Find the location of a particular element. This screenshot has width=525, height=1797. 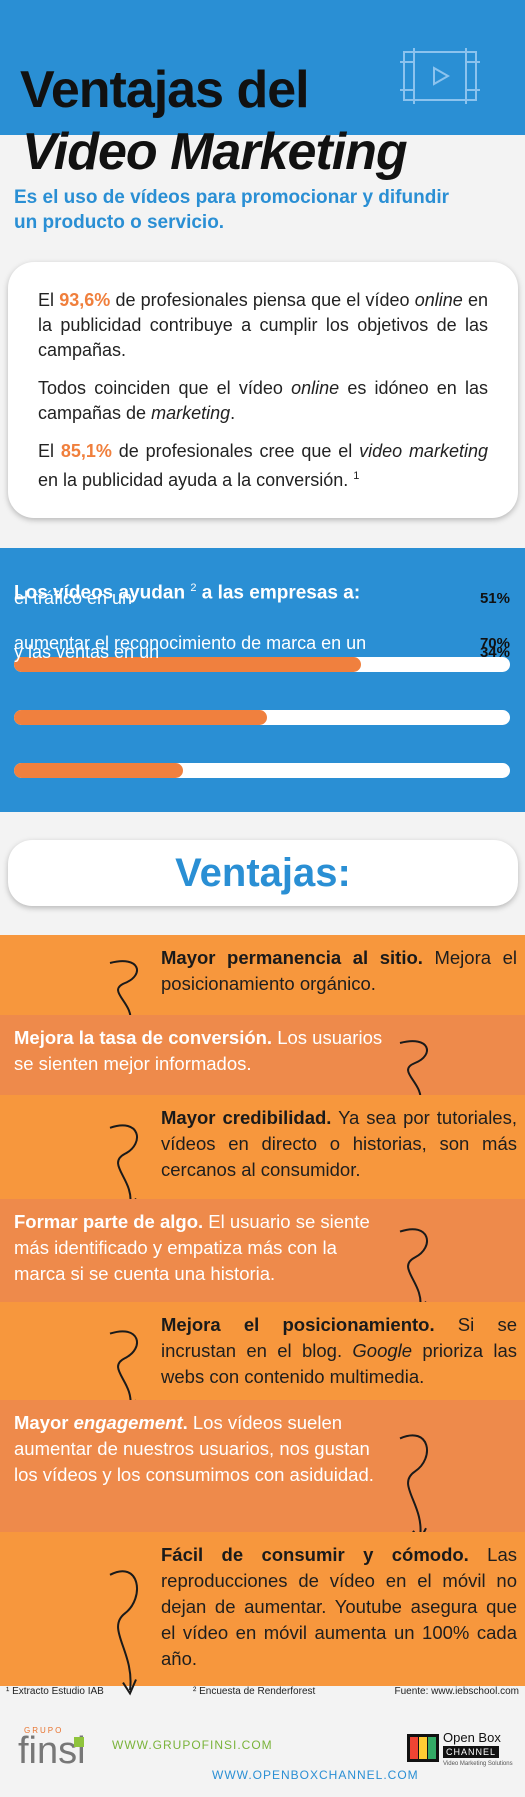

logo-box is located at coordinates (423, 1748).